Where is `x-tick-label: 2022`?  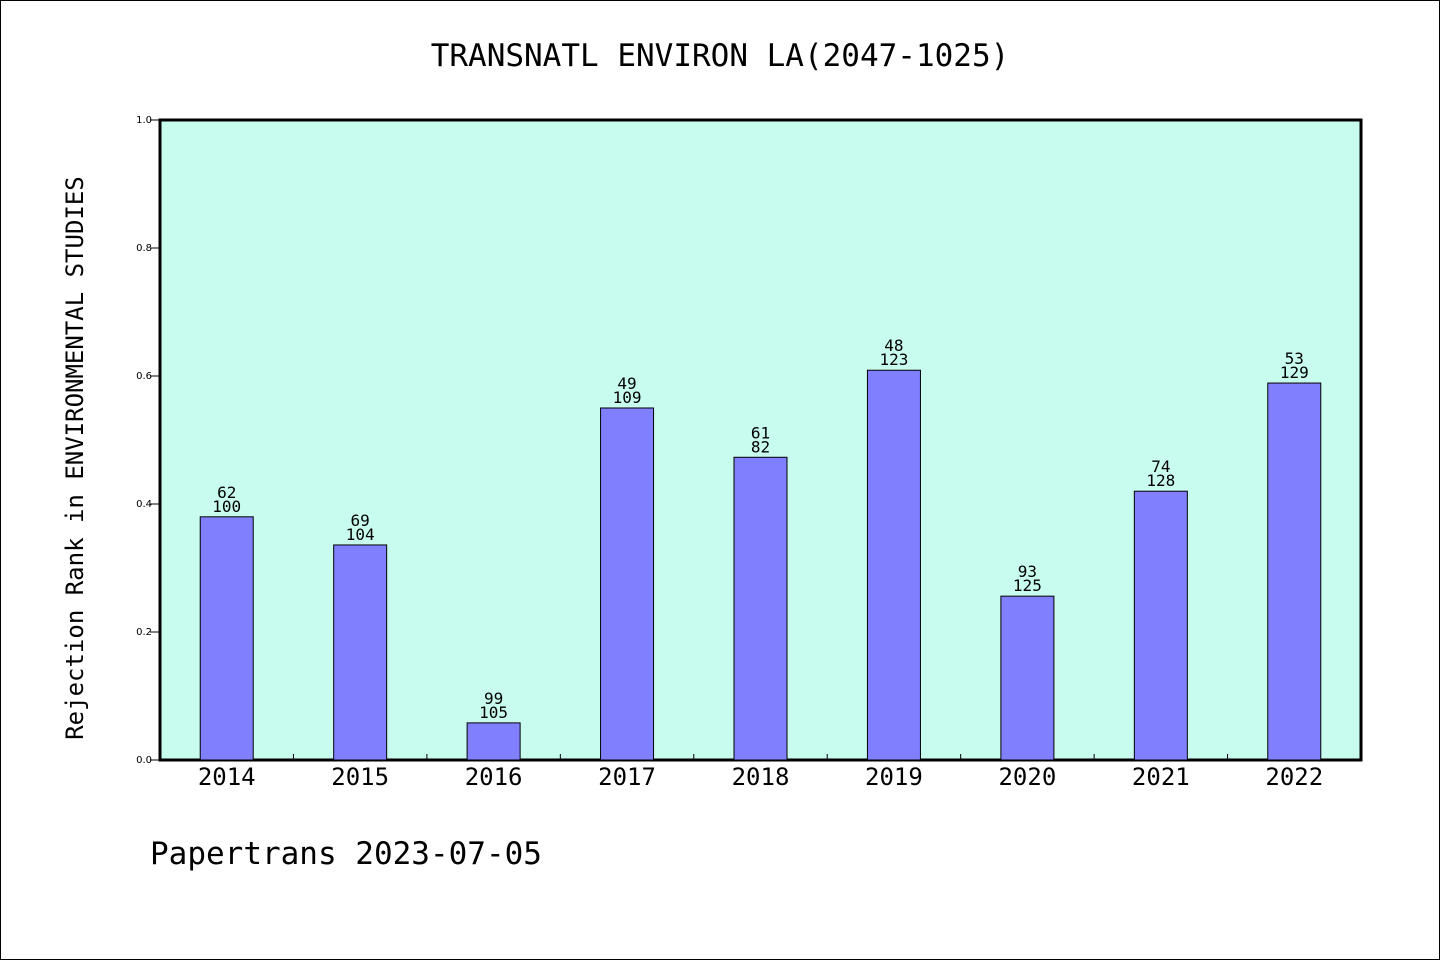 x-tick-label: 2022 is located at coordinates (1294, 777).